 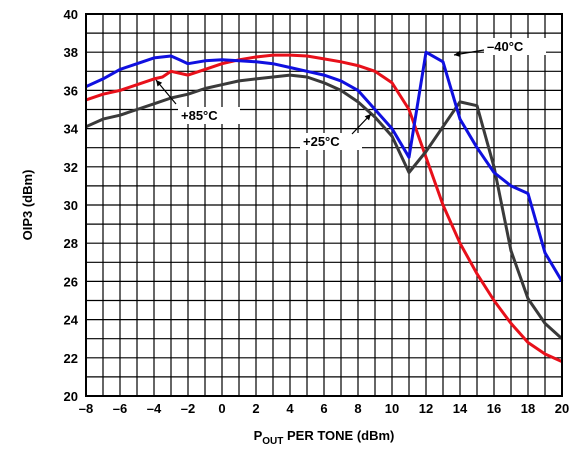 What do you see at coordinates (562, 408) in the screenshot?
I see `x-tick-label: 20` at bounding box center [562, 408].